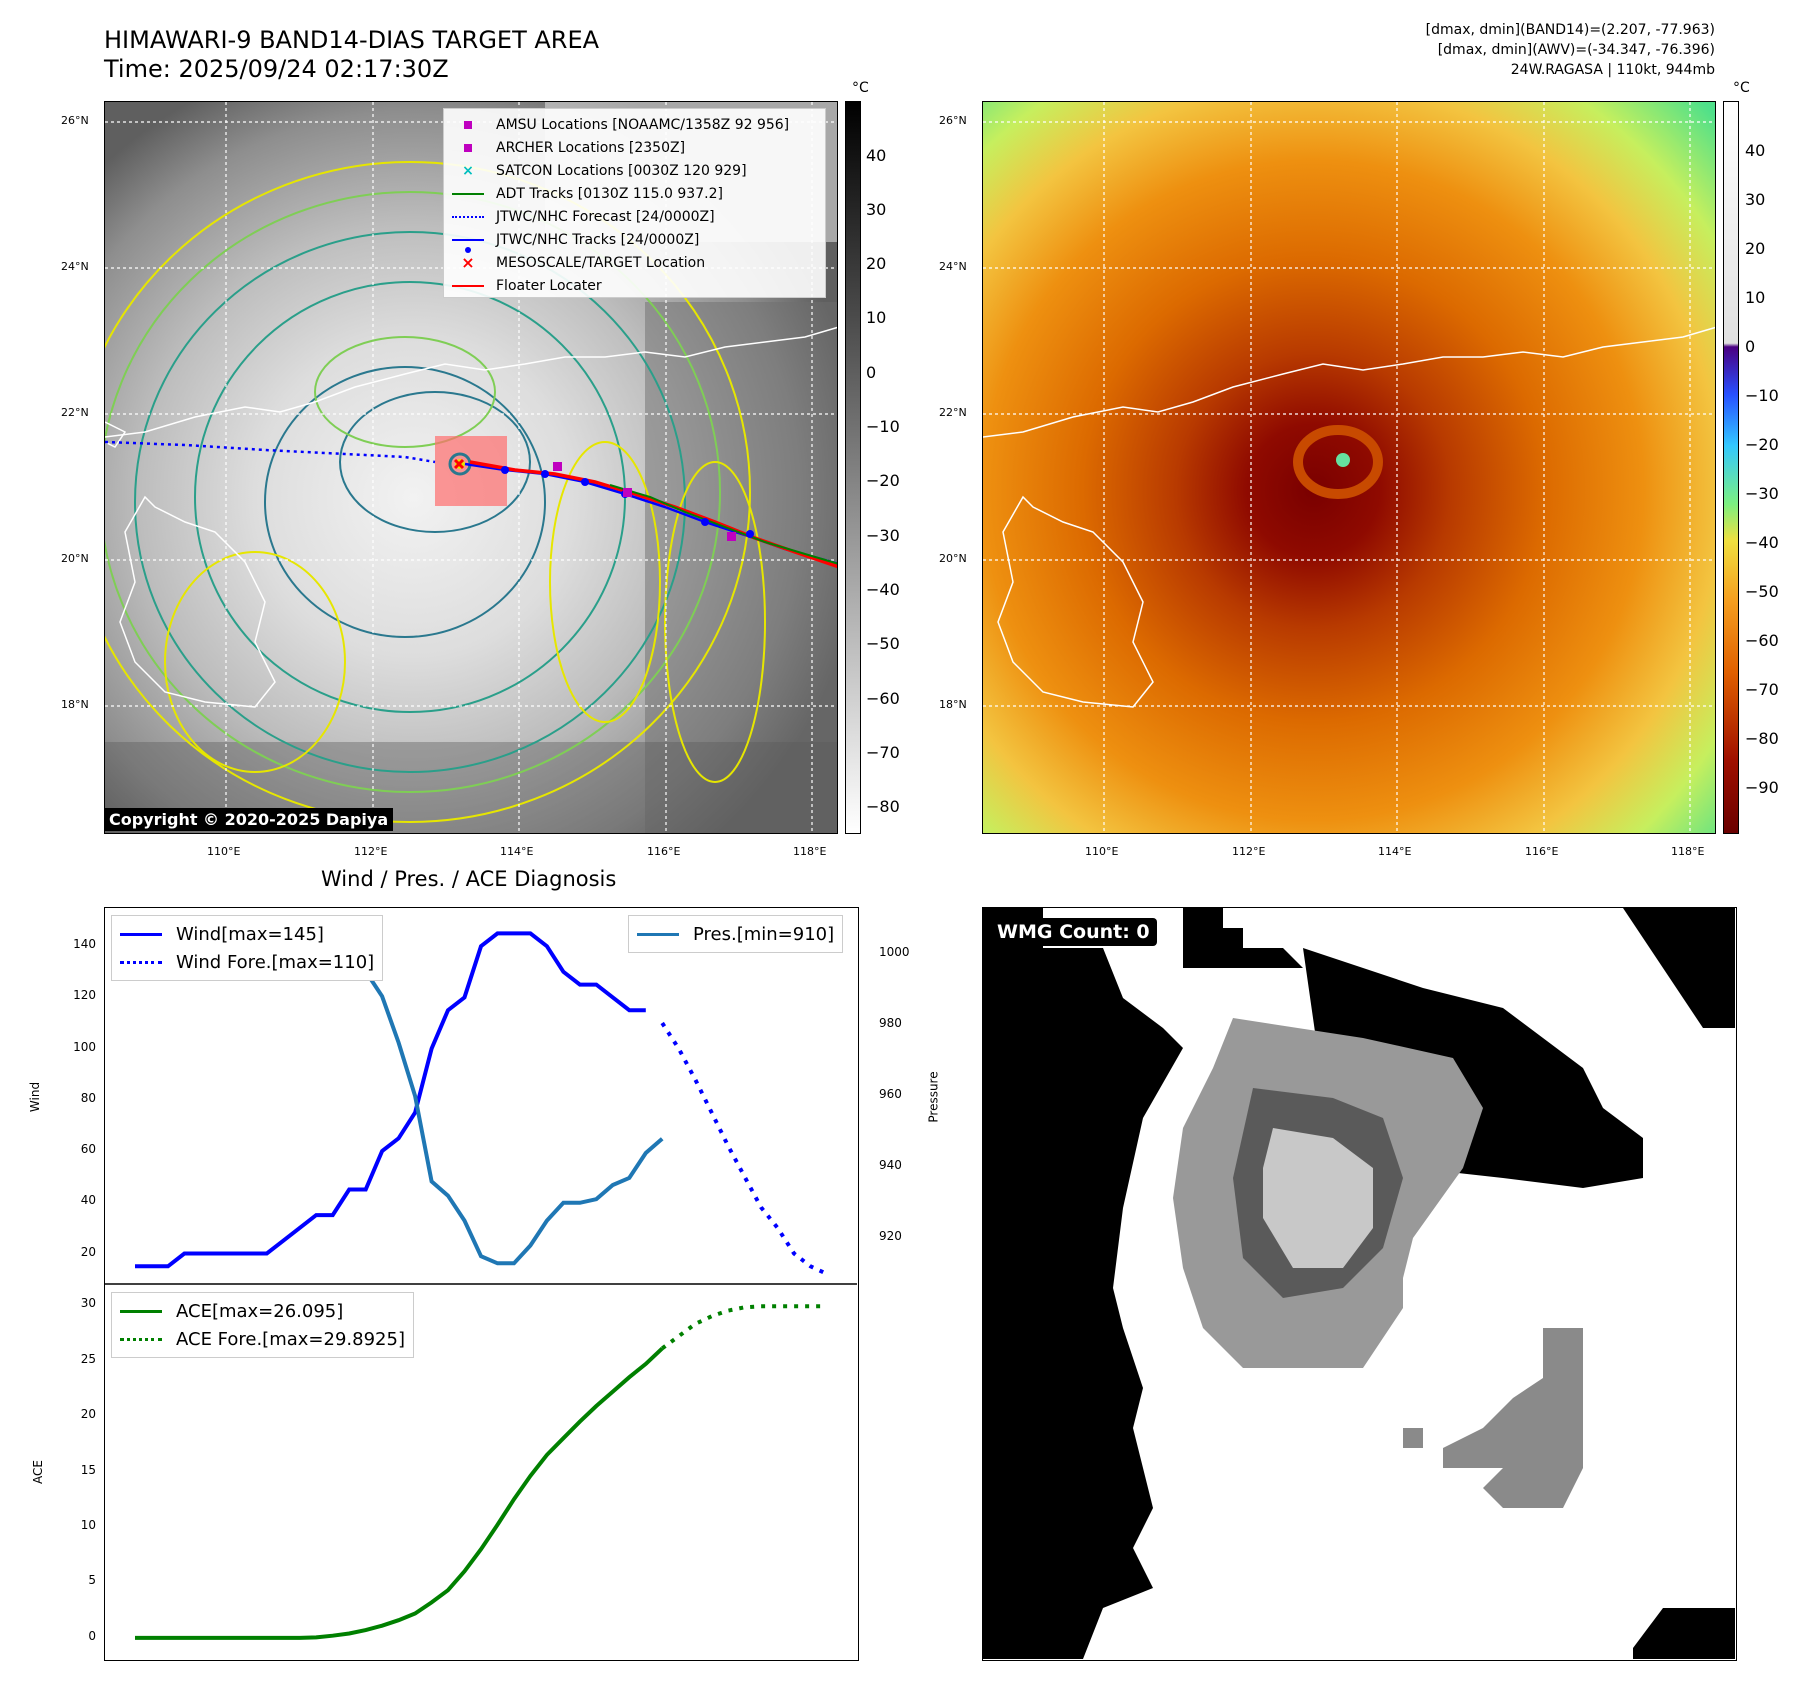 The width and height of the screenshot is (1797, 1690). What do you see at coordinates (290, 1339) in the screenshot?
I see `legend-label: ACE Fore.[max=29.8925]` at bounding box center [290, 1339].